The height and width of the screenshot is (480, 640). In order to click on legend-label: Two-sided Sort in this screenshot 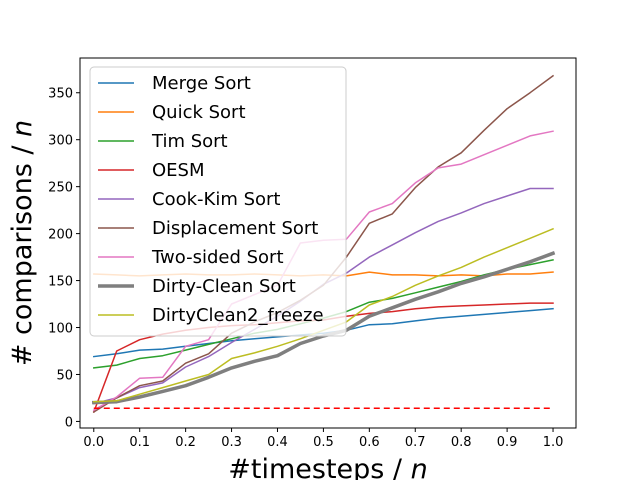, I will do `click(217, 257)`.